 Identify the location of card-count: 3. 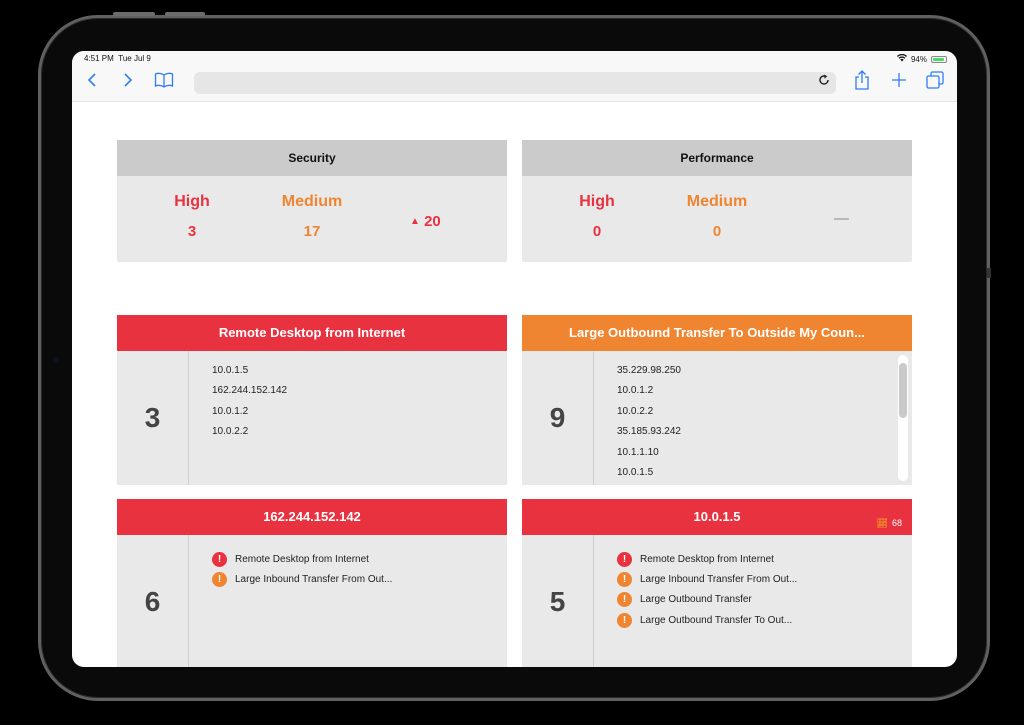
(153, 418).